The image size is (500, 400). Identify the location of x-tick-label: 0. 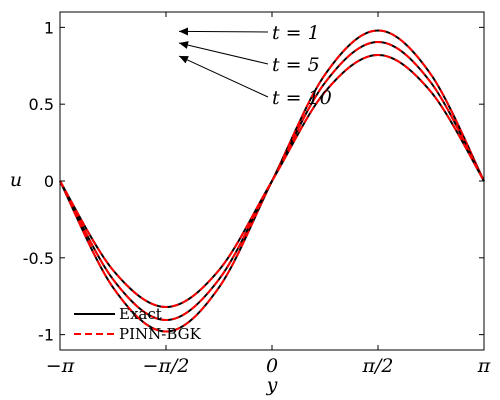
(272, 366).